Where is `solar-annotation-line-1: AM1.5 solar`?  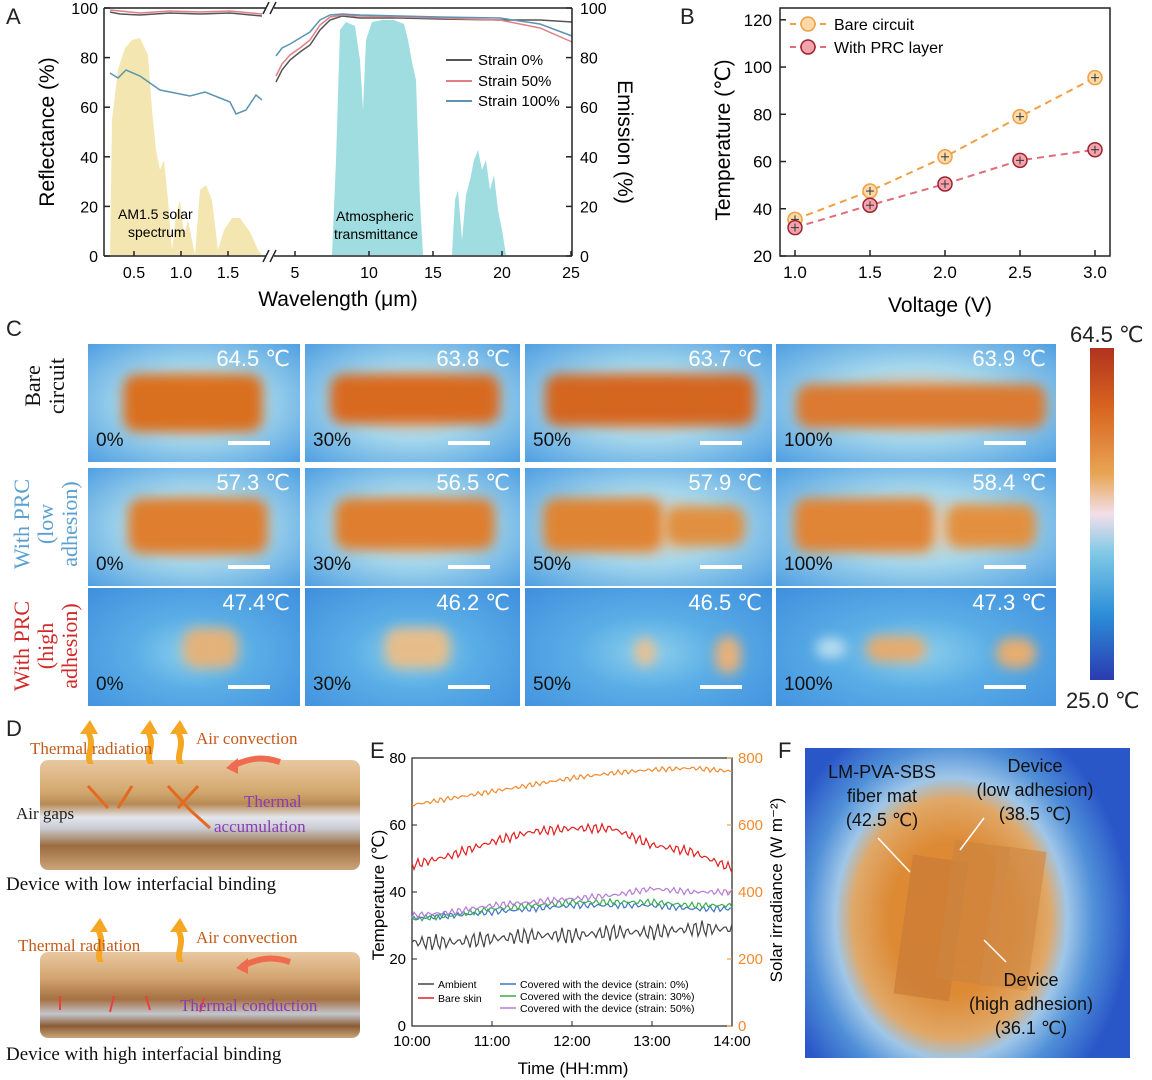 solar-annotation-line-1: AM1.5 solar is located at coordinates (155, 214).